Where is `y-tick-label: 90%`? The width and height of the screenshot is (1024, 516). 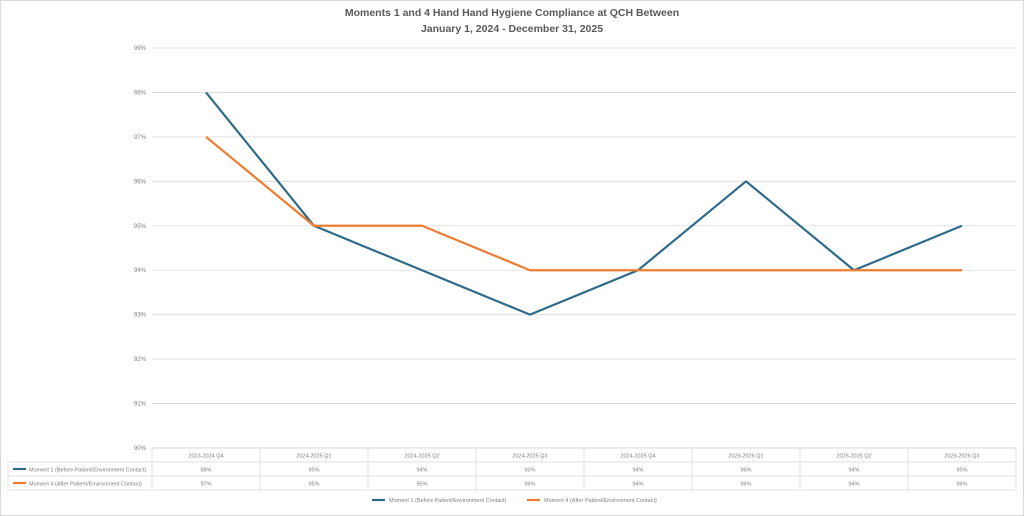 y-tick-label: 90% is located at coordinates (140, 449).